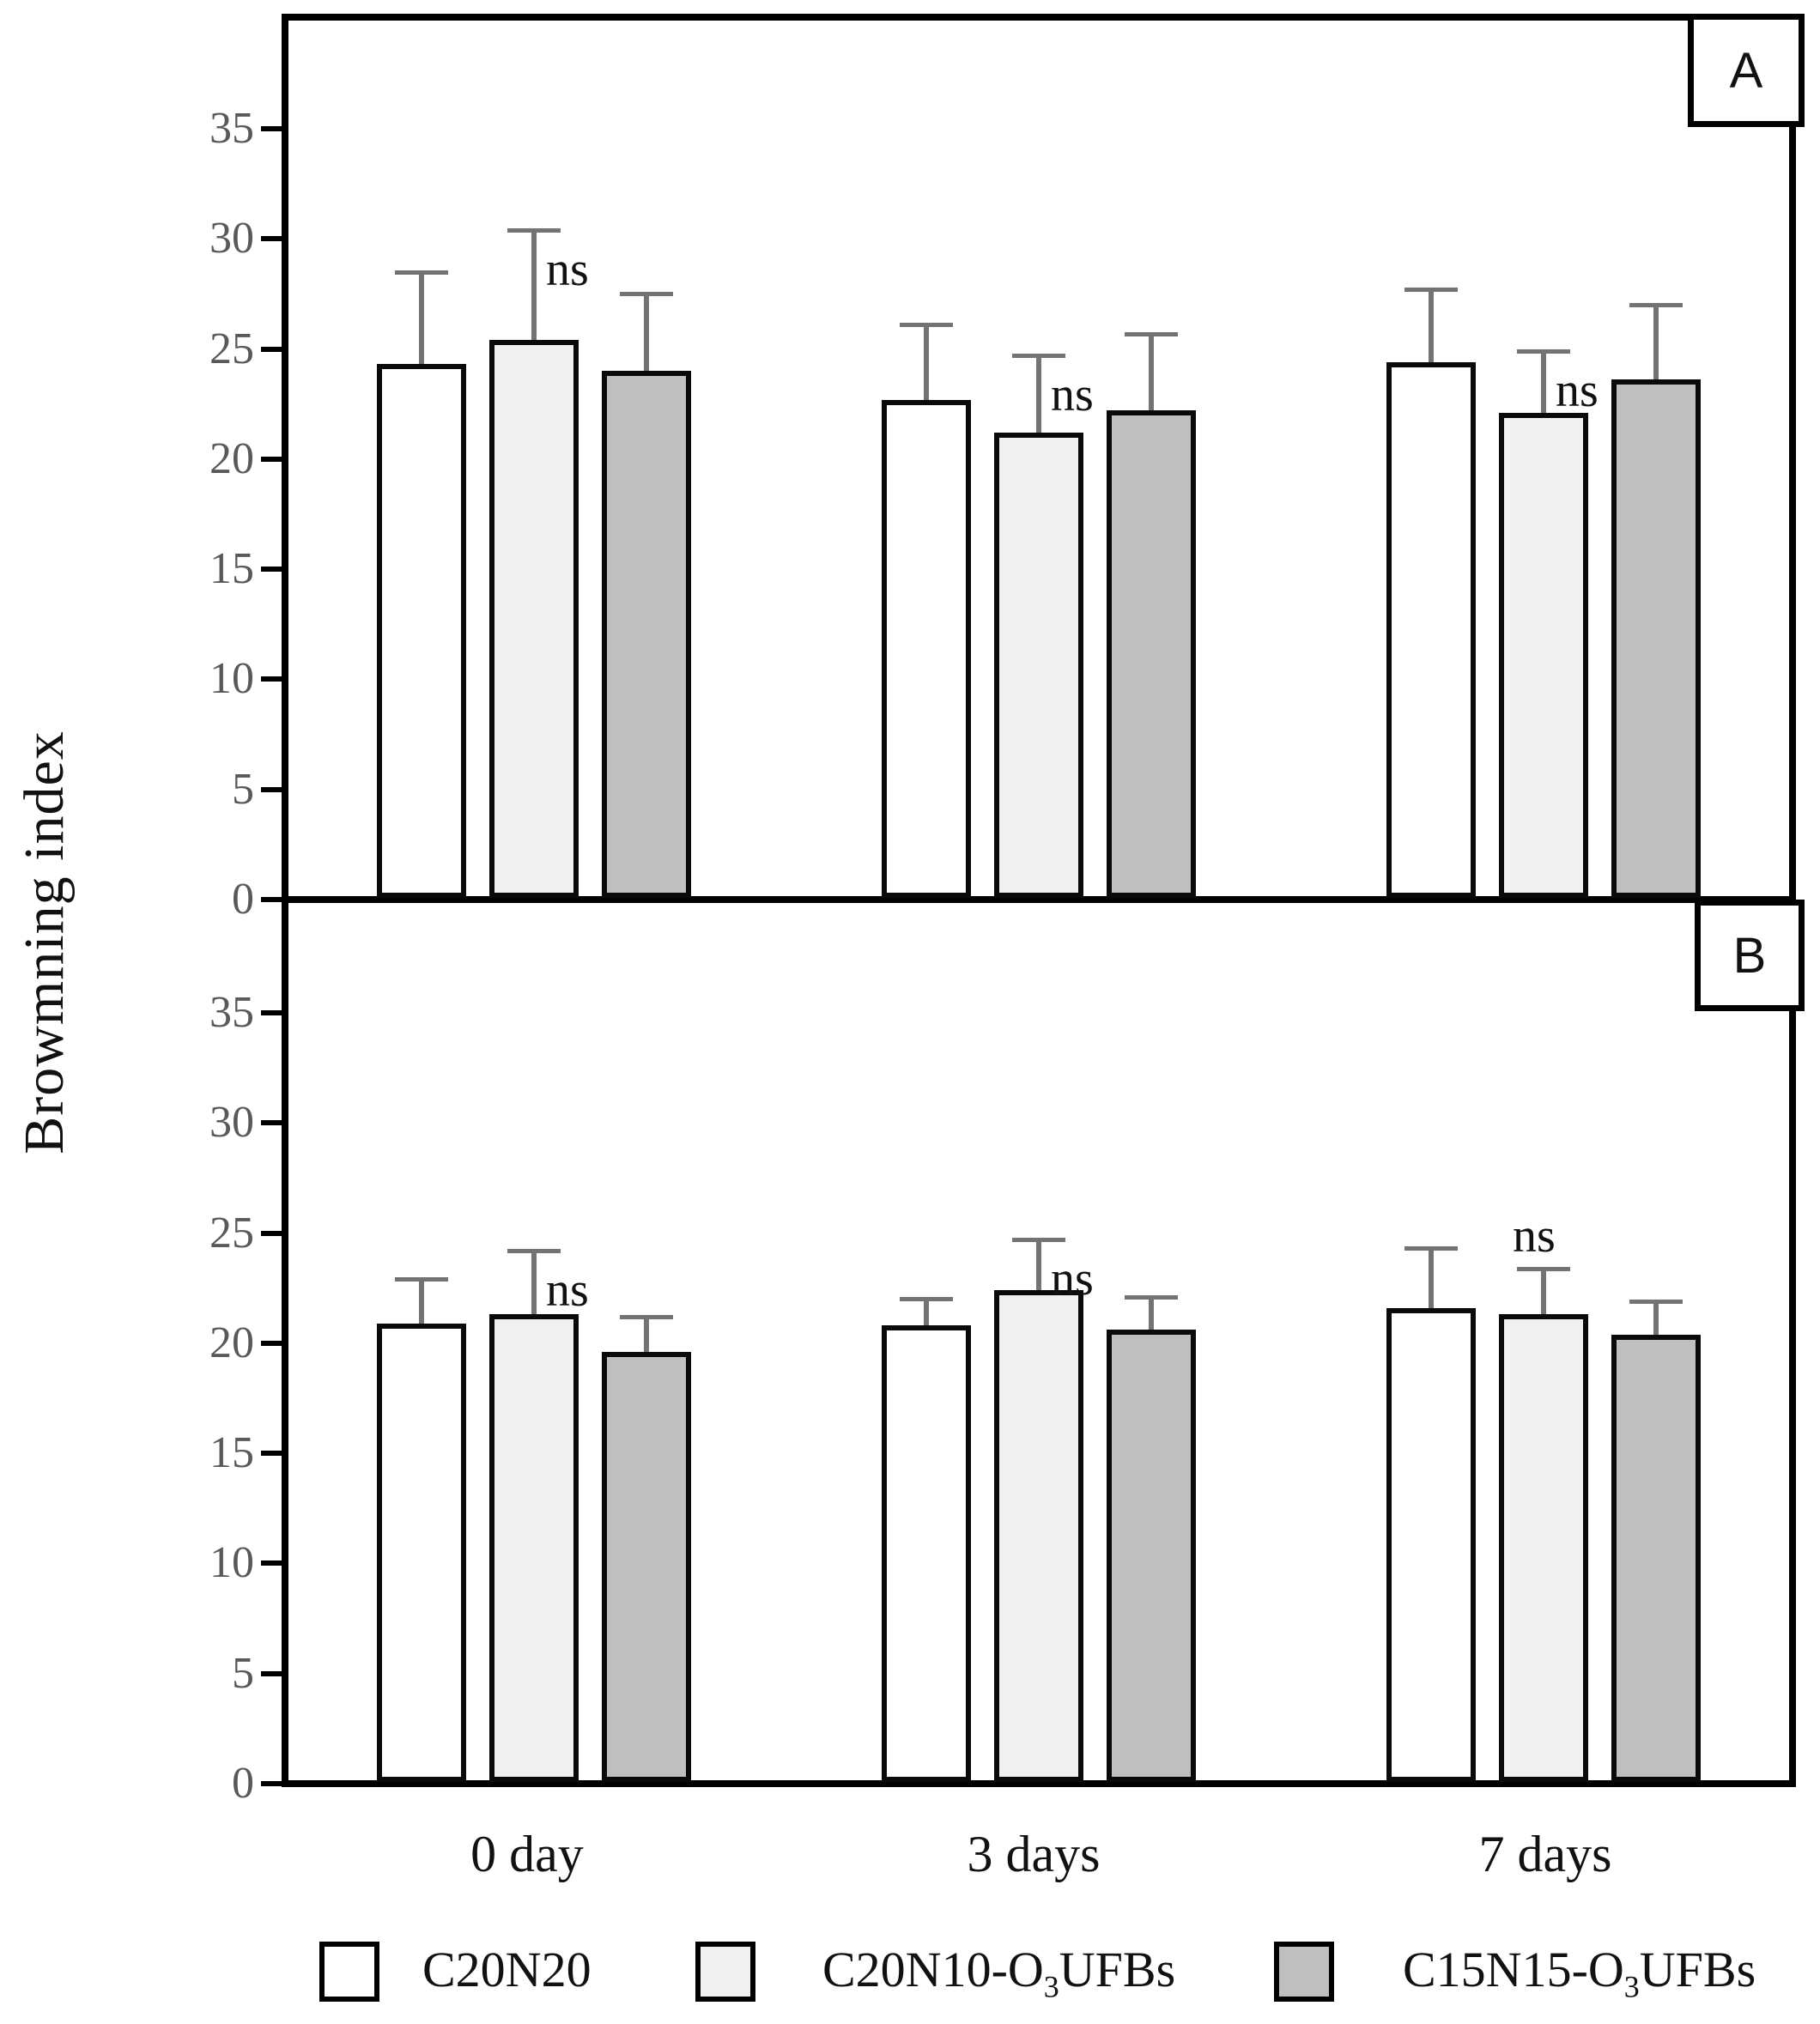 This screenshot has width=1820, height=2024. Describe the element at coordinates (422, 1304) in the screenshot. I see `error-bar-b-0-day-c20n20` at that location.